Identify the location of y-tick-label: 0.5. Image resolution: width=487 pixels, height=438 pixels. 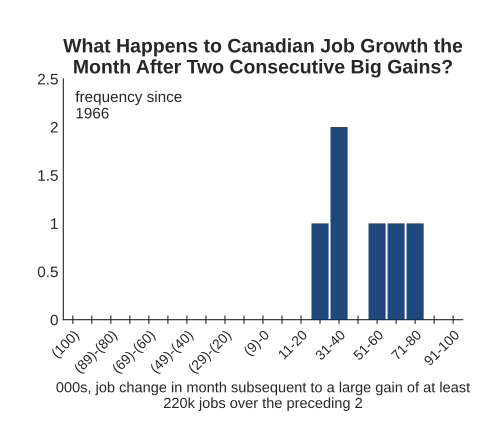
(48, 272).